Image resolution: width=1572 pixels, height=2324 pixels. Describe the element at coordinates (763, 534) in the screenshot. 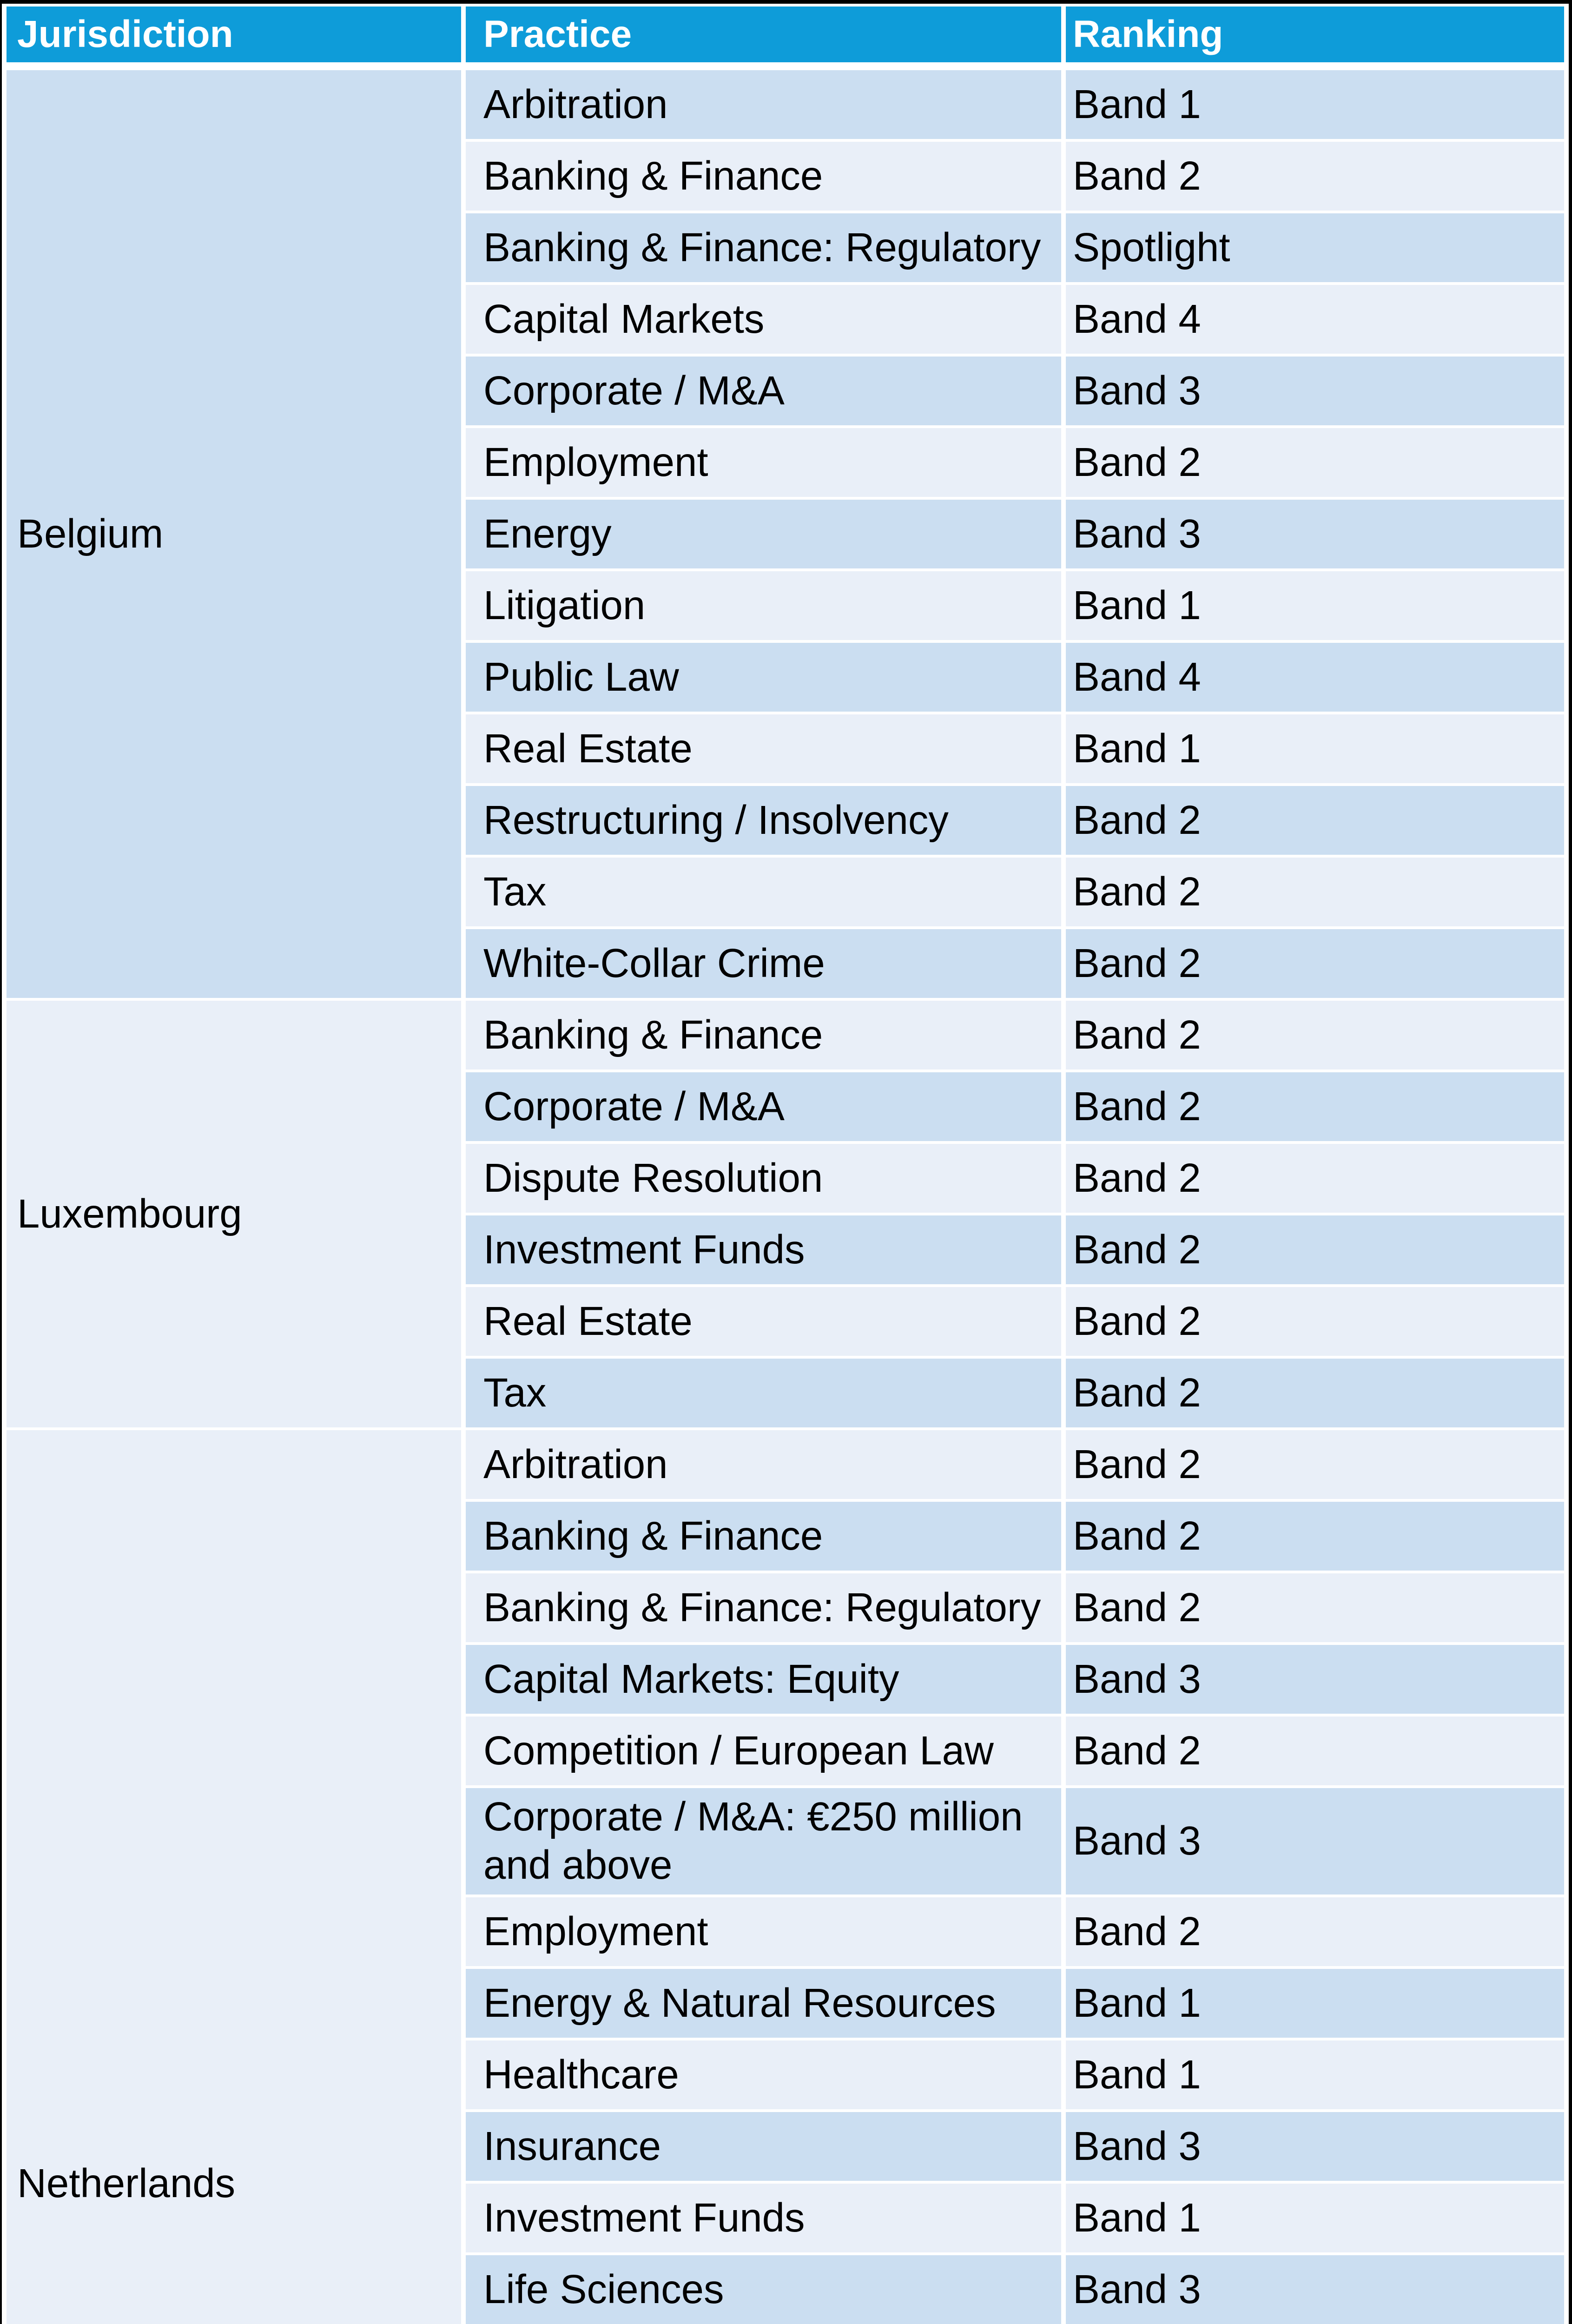

I see `practice-cell: Energy` at that location.